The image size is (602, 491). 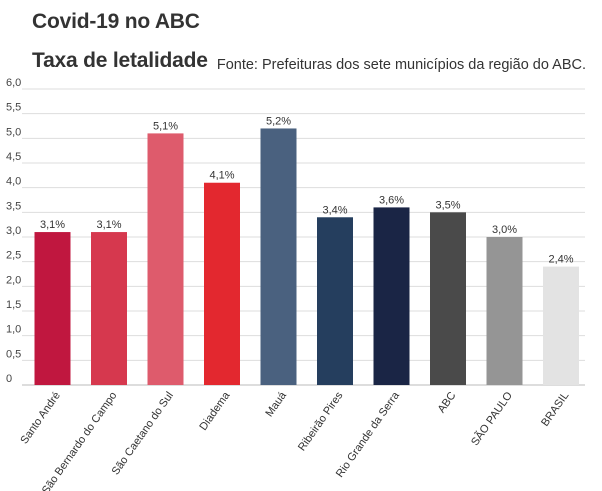 What do you see at coordinates (13, 305) in the screenshot?
I see `y-tick-label: 1,5` at bounding box center [13, 305].